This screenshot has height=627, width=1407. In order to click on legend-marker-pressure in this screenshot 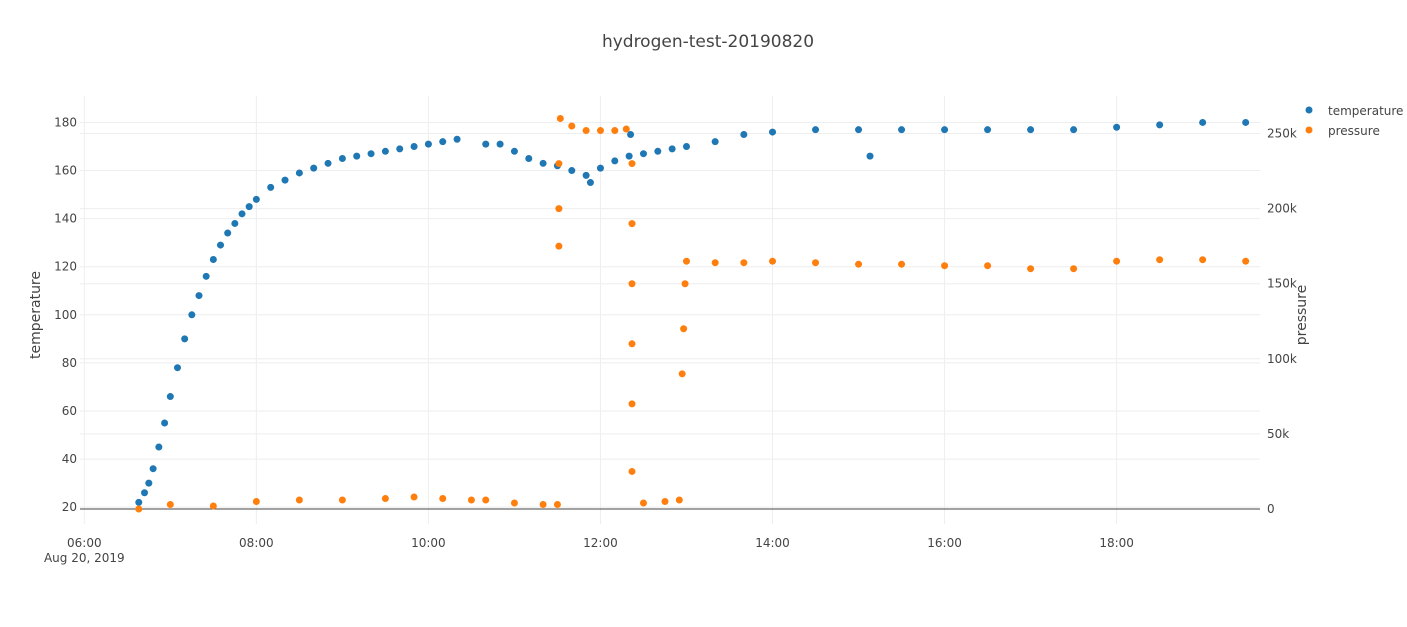, I will do `click(1309, 130)`.